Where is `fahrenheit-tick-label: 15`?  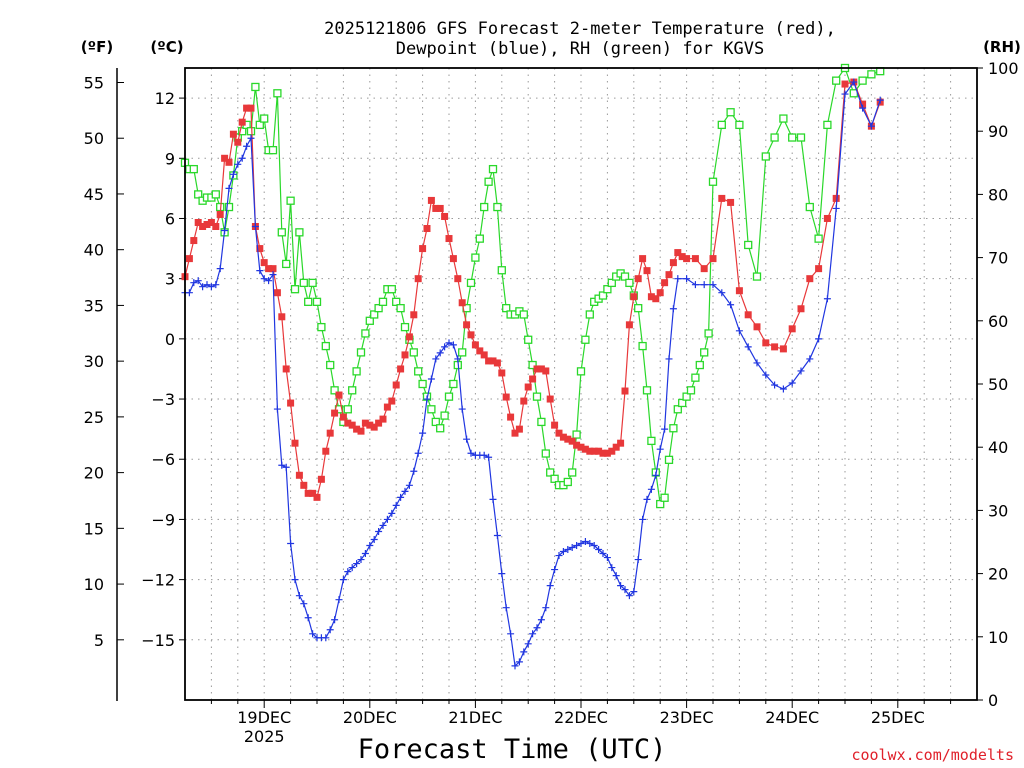 fahrenheit-tick-label: 15 is located at coordinates (94, 528).